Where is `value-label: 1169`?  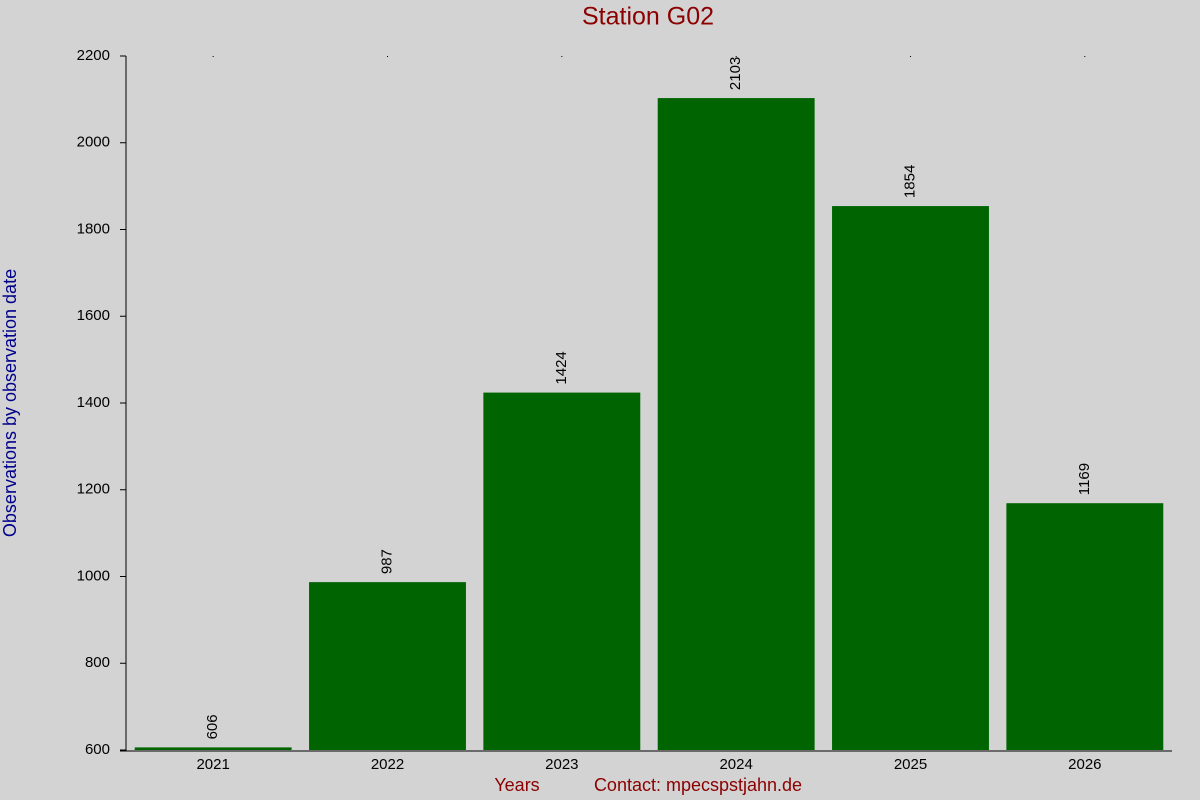 value-label: 1169 is located at coordinates (1084, 479).